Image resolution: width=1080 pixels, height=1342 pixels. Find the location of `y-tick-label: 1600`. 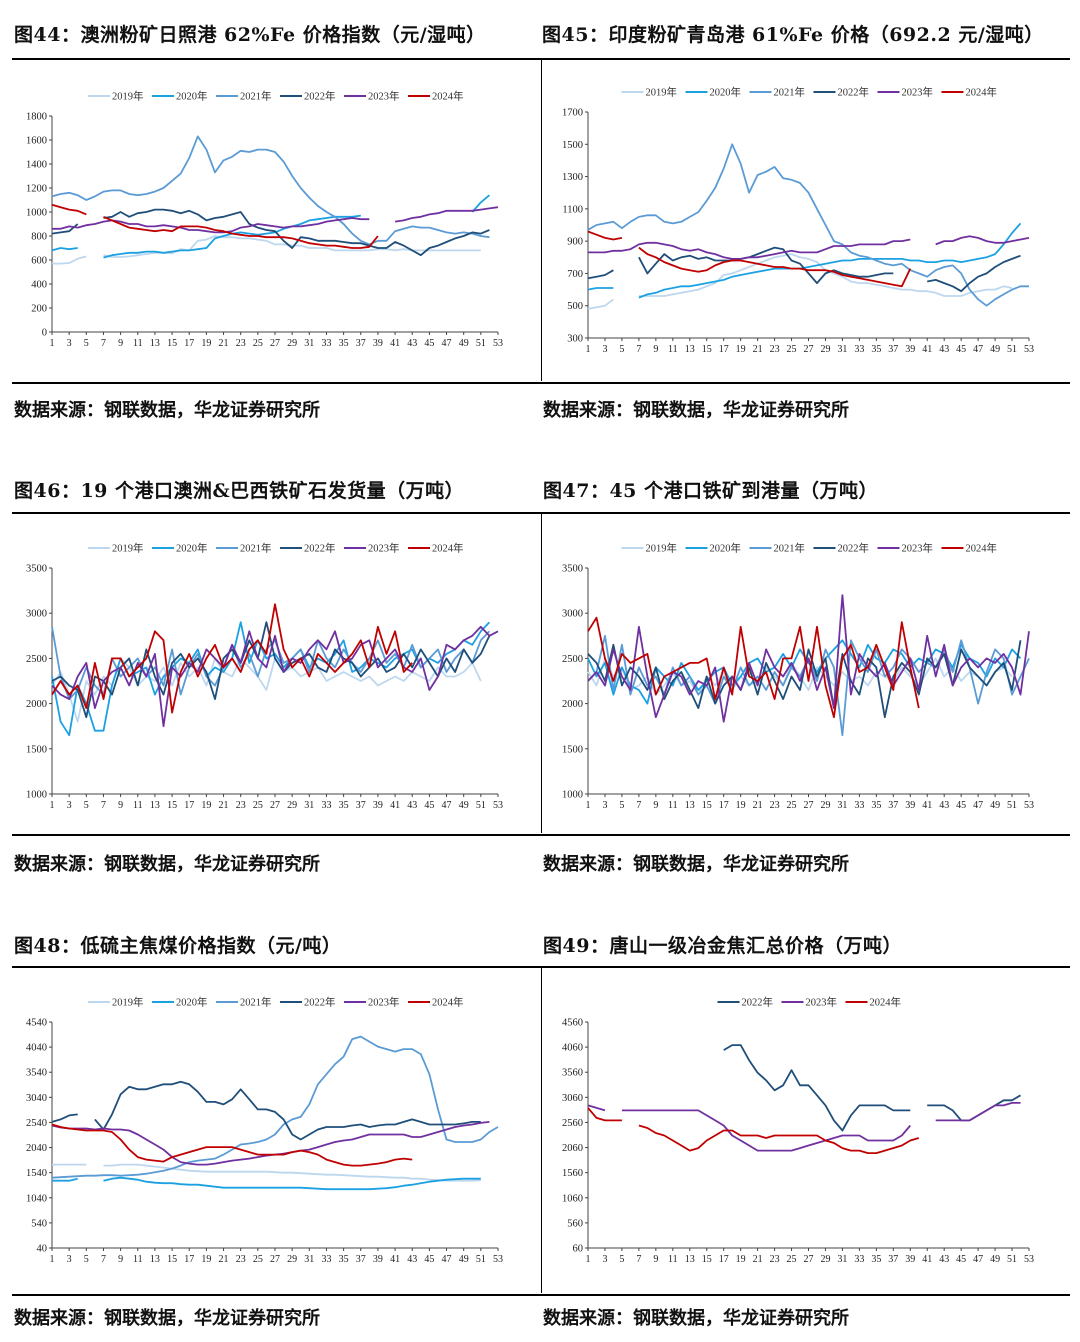

y-tick-label: 1600 is located at coordinates (36, 141).